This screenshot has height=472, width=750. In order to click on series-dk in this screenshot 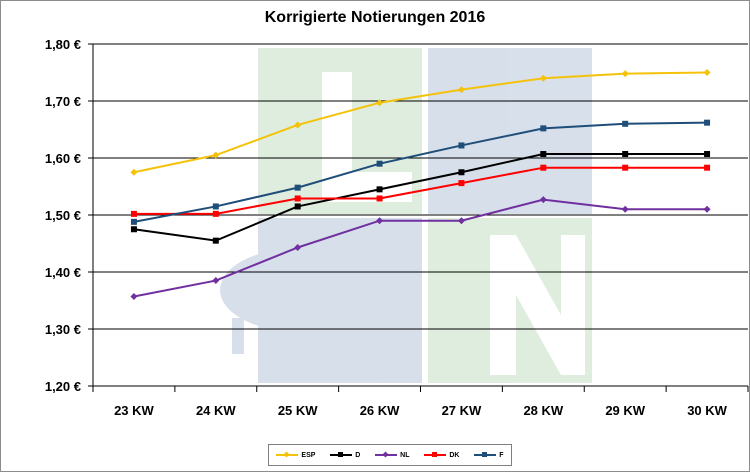, I will do `click(420, 190)`.